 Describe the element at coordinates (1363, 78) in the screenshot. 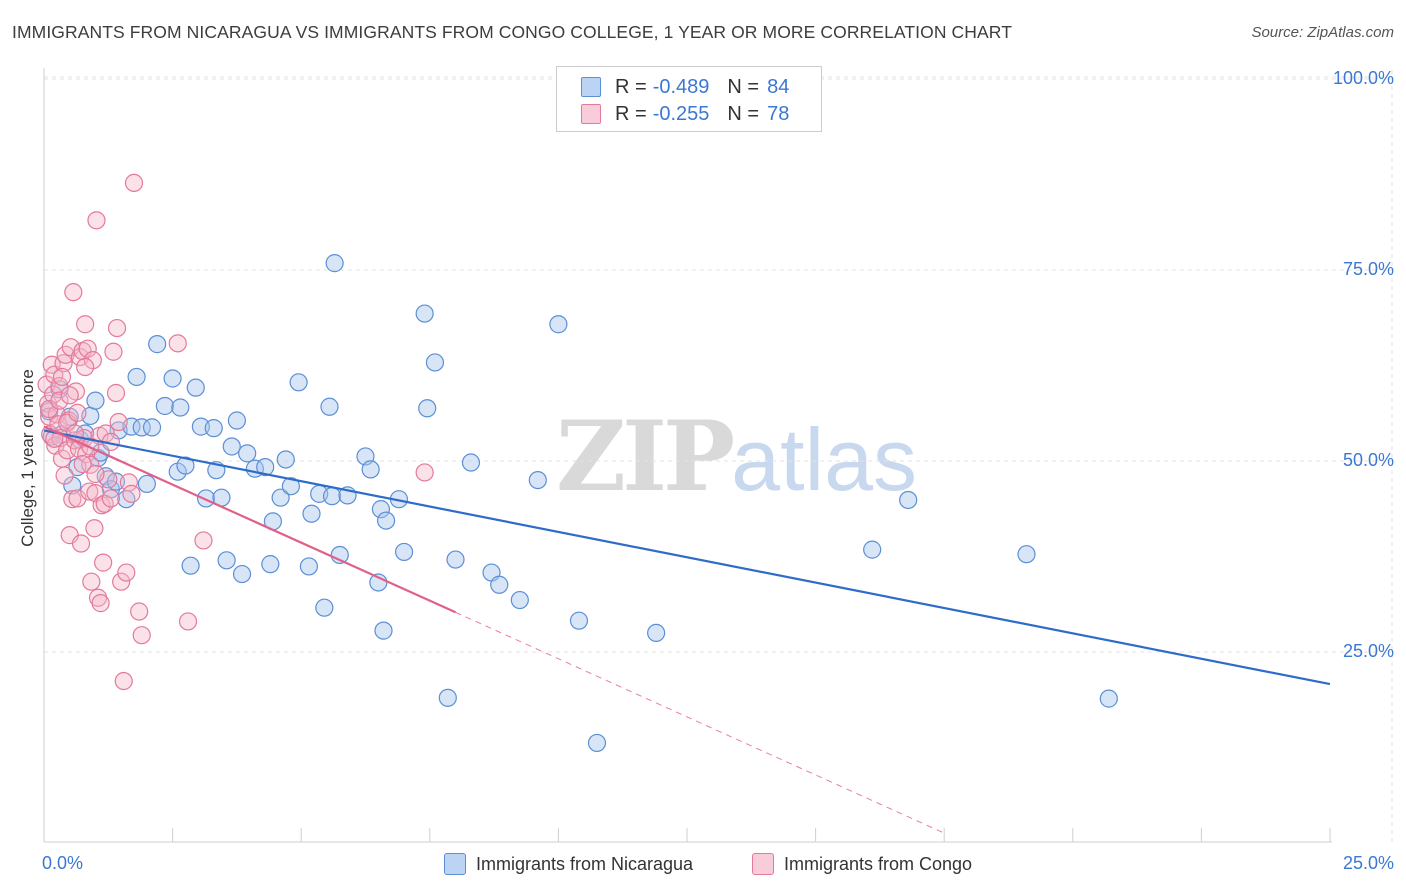

I see `y-tick-label: 100.0%` at that location.